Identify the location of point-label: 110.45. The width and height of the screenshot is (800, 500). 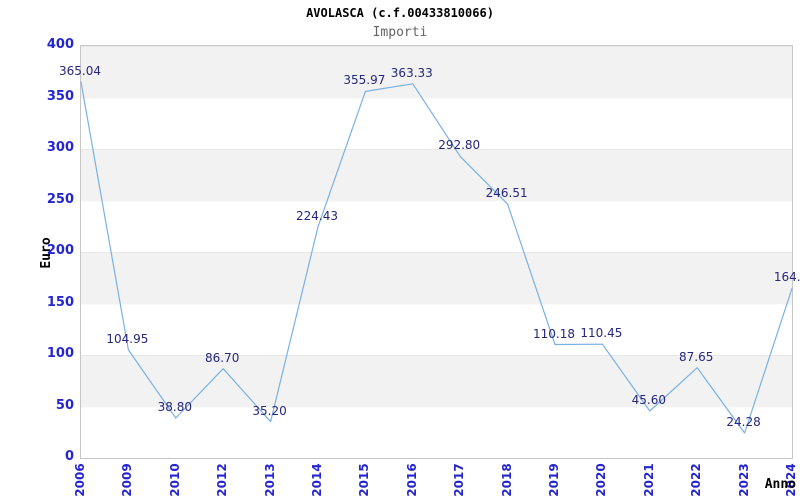
(601, 333).